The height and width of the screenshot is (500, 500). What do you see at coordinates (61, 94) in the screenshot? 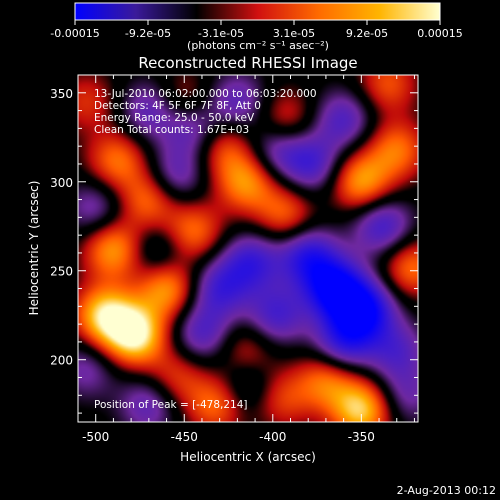
I see `y-tick-label: 350` at bounding box center [61, 94].